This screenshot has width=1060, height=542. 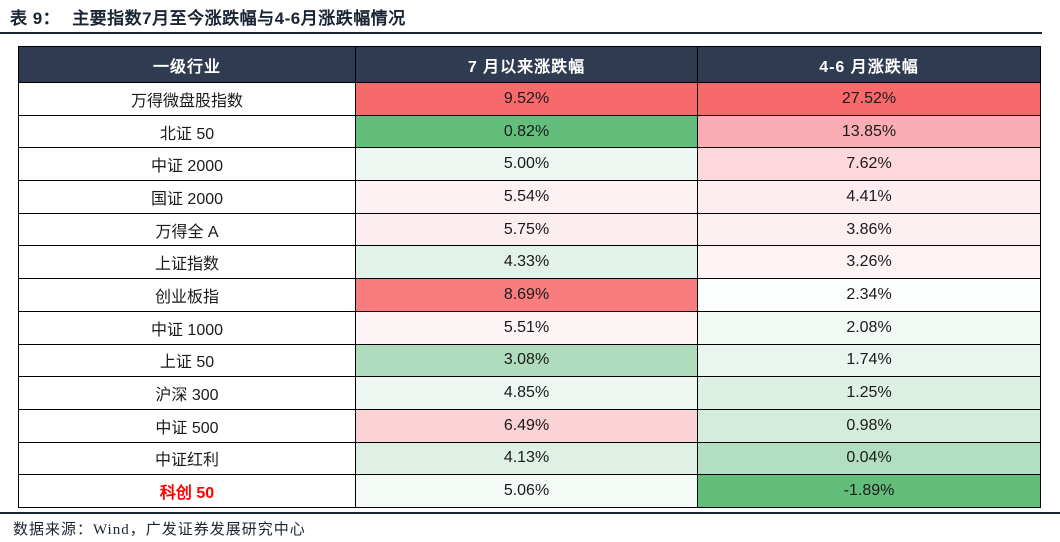 I want to click on table-row: 中证 2000 5.00% 7.62%, so click(x=529, y=164).